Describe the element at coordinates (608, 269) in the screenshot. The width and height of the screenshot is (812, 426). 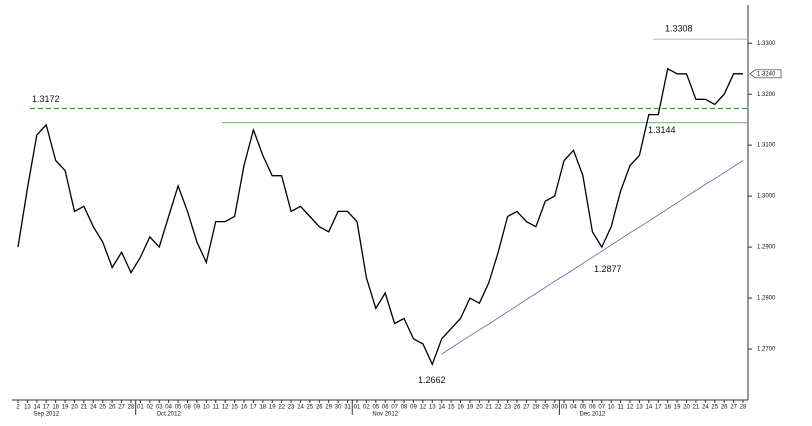
I see `annotation-label: 1.2877` at that location.